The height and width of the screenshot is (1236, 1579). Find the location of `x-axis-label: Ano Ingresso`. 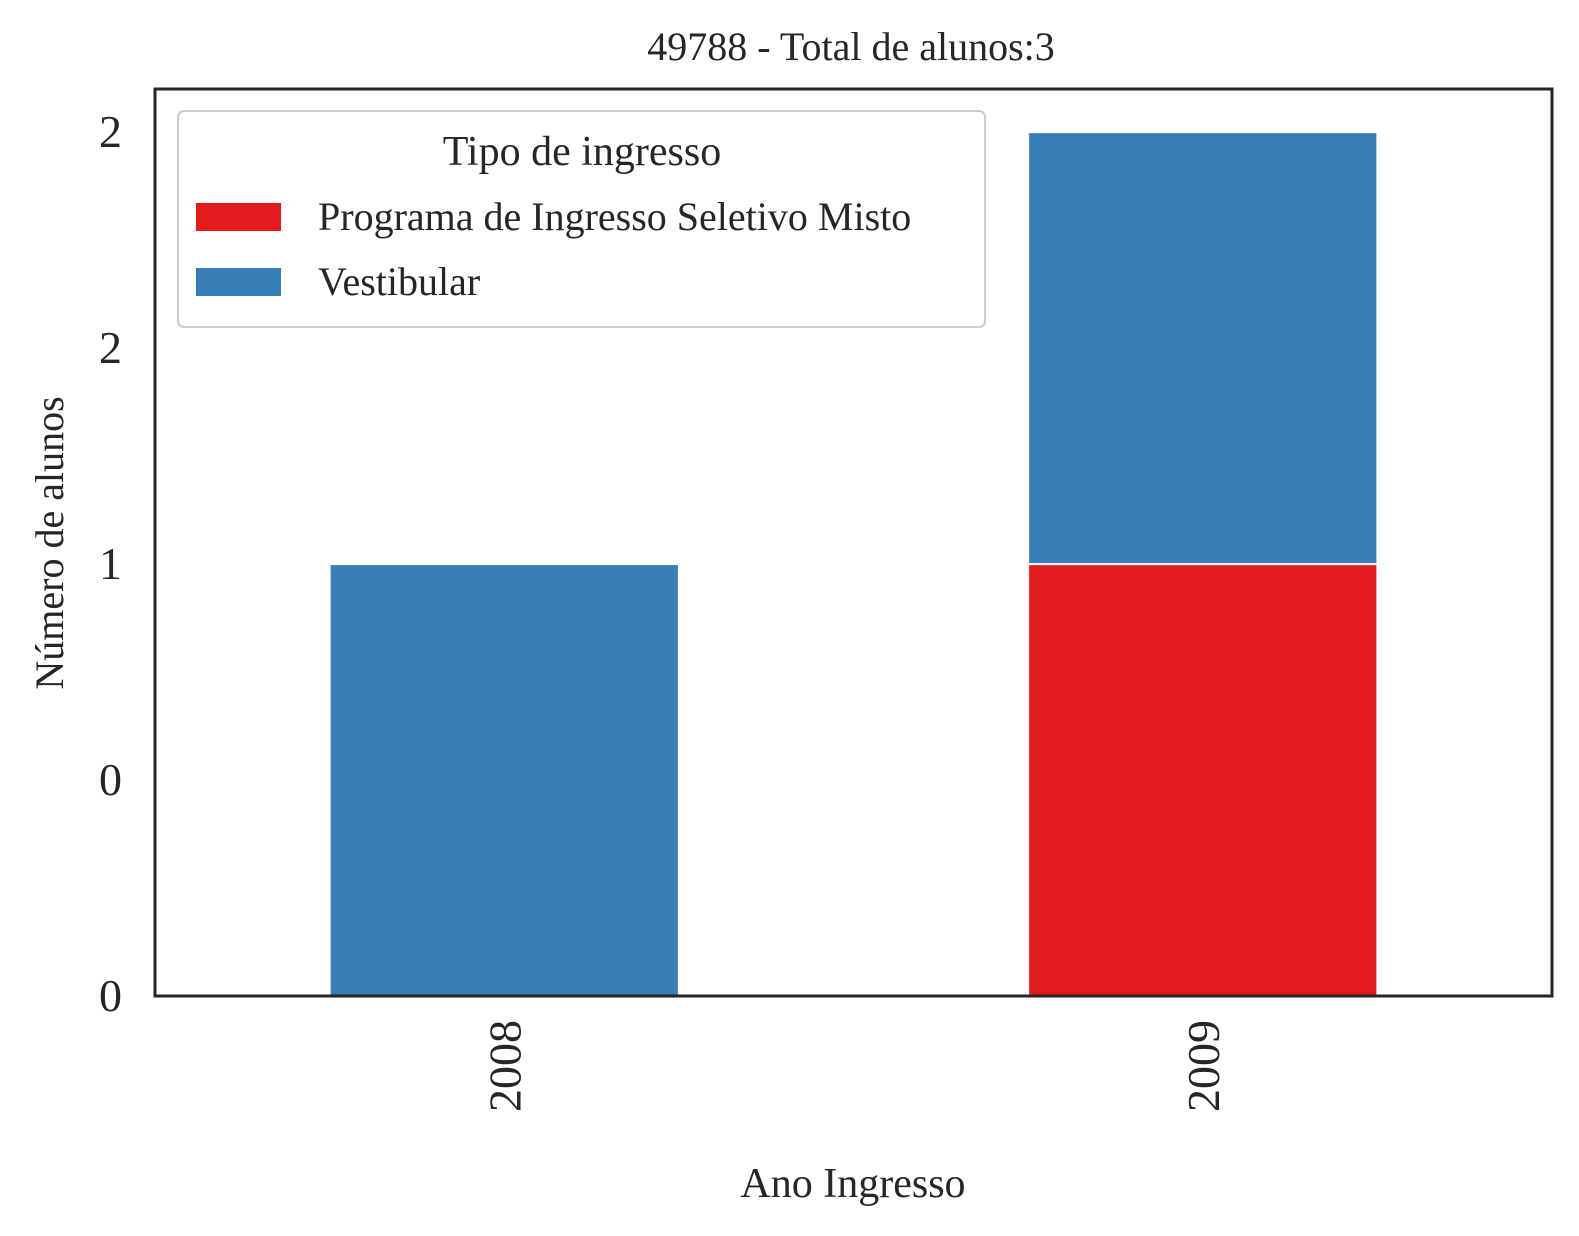

x-axis-label: Ano Ingresso is located at coordinates (852, 1184).